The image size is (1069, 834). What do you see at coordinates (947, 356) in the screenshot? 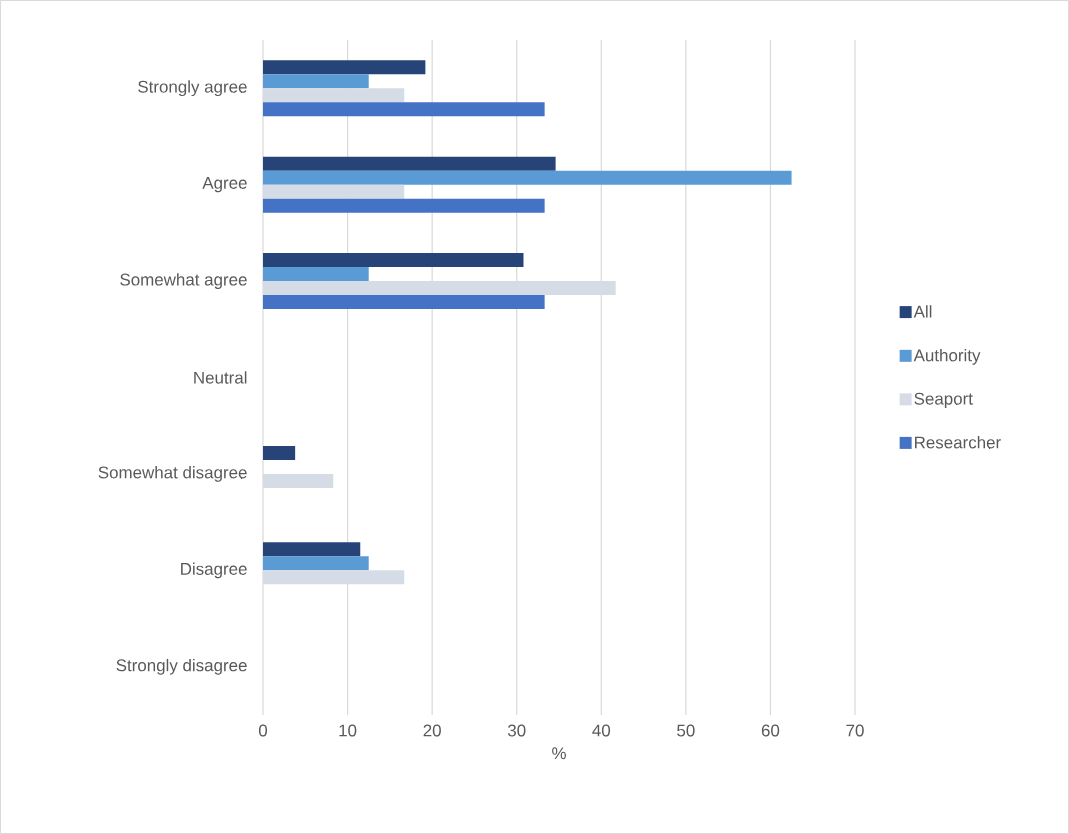
I see `legend-label: Authority` at bounding box center [947, 356].